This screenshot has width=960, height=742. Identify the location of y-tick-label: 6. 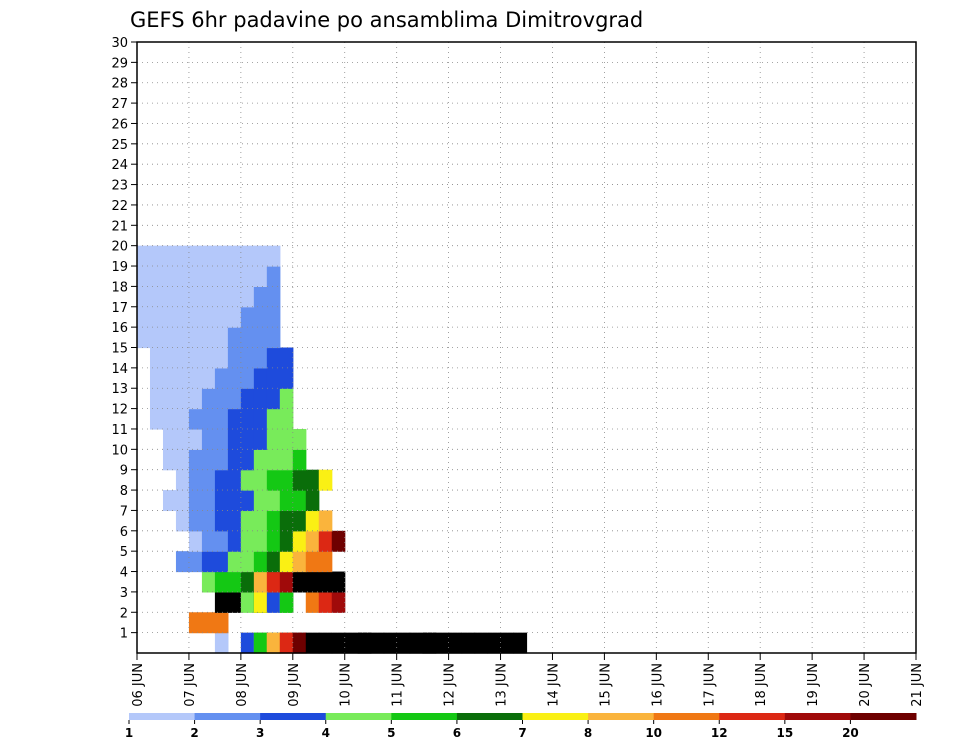
(124, 532).